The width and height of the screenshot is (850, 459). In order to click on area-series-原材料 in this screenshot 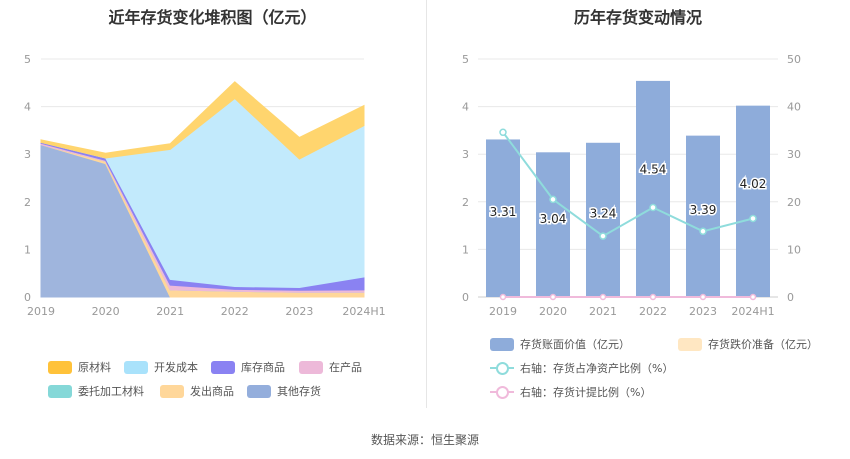, I will do `click(202, 120)`.